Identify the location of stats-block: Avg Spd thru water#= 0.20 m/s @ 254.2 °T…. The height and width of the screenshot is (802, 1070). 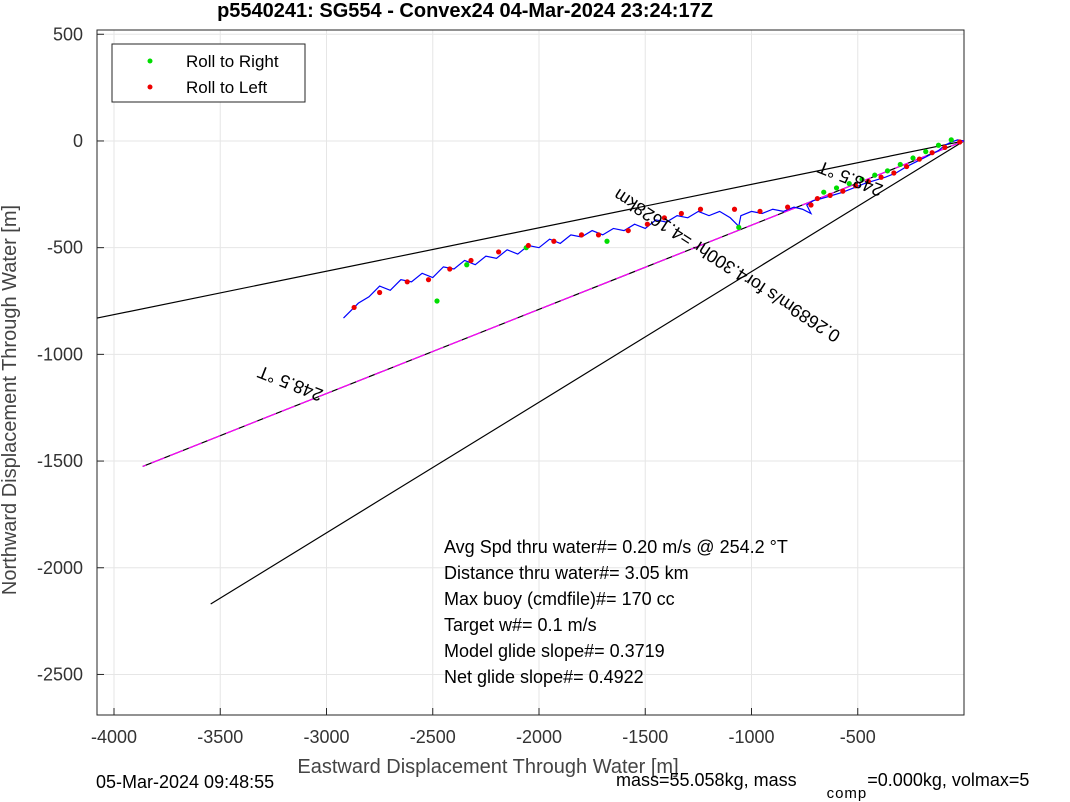
(616, 612).